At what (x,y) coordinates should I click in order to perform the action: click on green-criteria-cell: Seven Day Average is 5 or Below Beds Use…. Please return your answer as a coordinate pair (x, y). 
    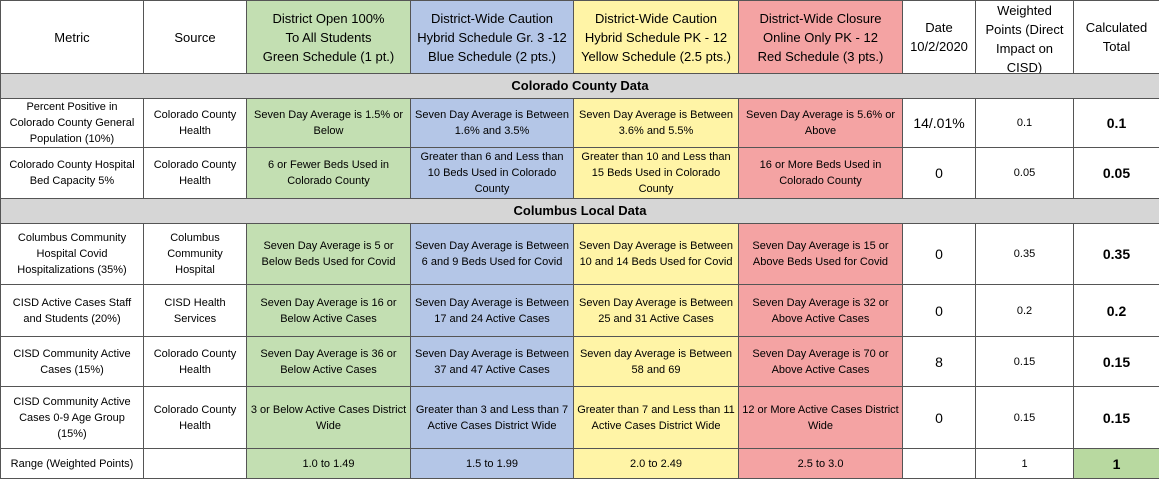
    Looking at the image, I should click on (328, 254).